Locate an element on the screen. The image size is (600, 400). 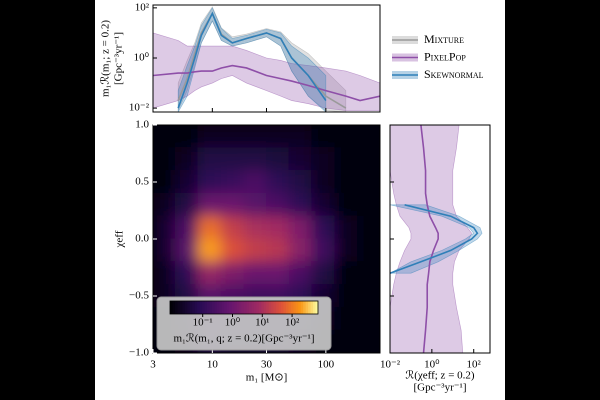
top-panel-data is located at coordinates (266, 59).